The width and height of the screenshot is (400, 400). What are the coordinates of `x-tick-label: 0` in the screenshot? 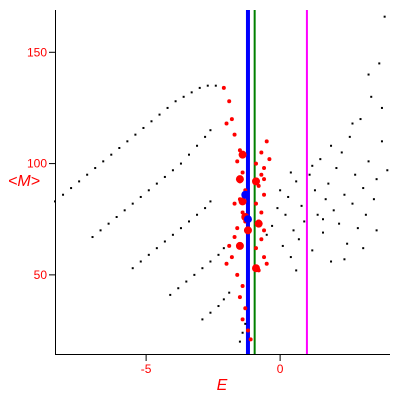 It's located at (280, 369).